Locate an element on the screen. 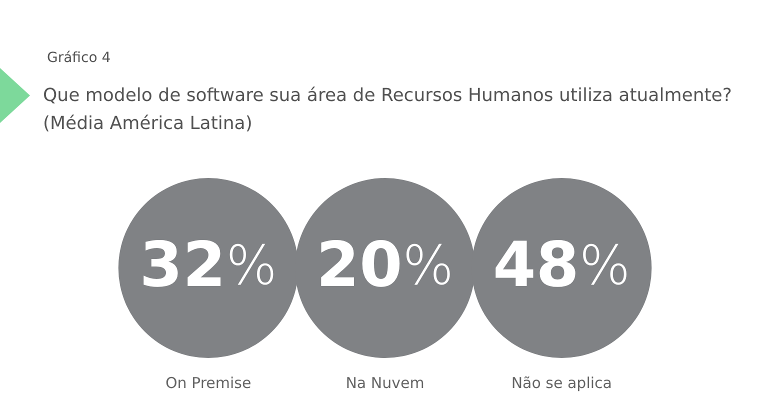 The height and width of the screenshot is (420, 770). category-label: Não se aplica is located at coordinates (561, 383).